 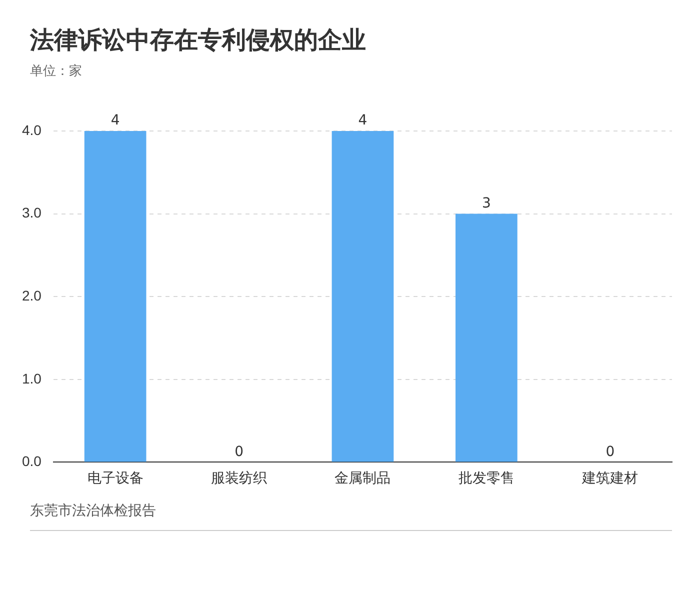 I want to click on y-tick-label: 4.0, so click(x=32, y=130).